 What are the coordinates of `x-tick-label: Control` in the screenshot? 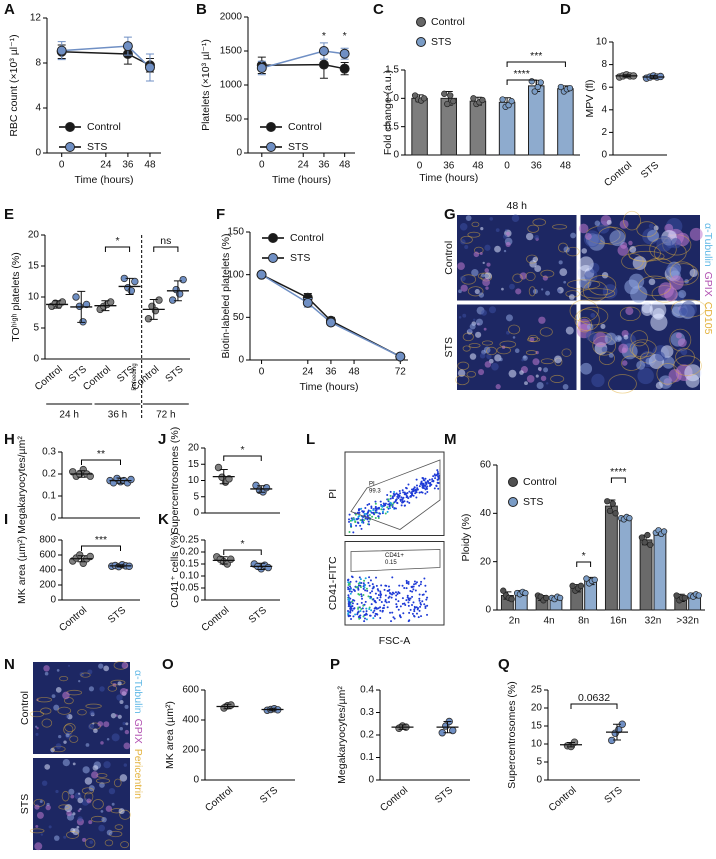 It's located at (49, 378).